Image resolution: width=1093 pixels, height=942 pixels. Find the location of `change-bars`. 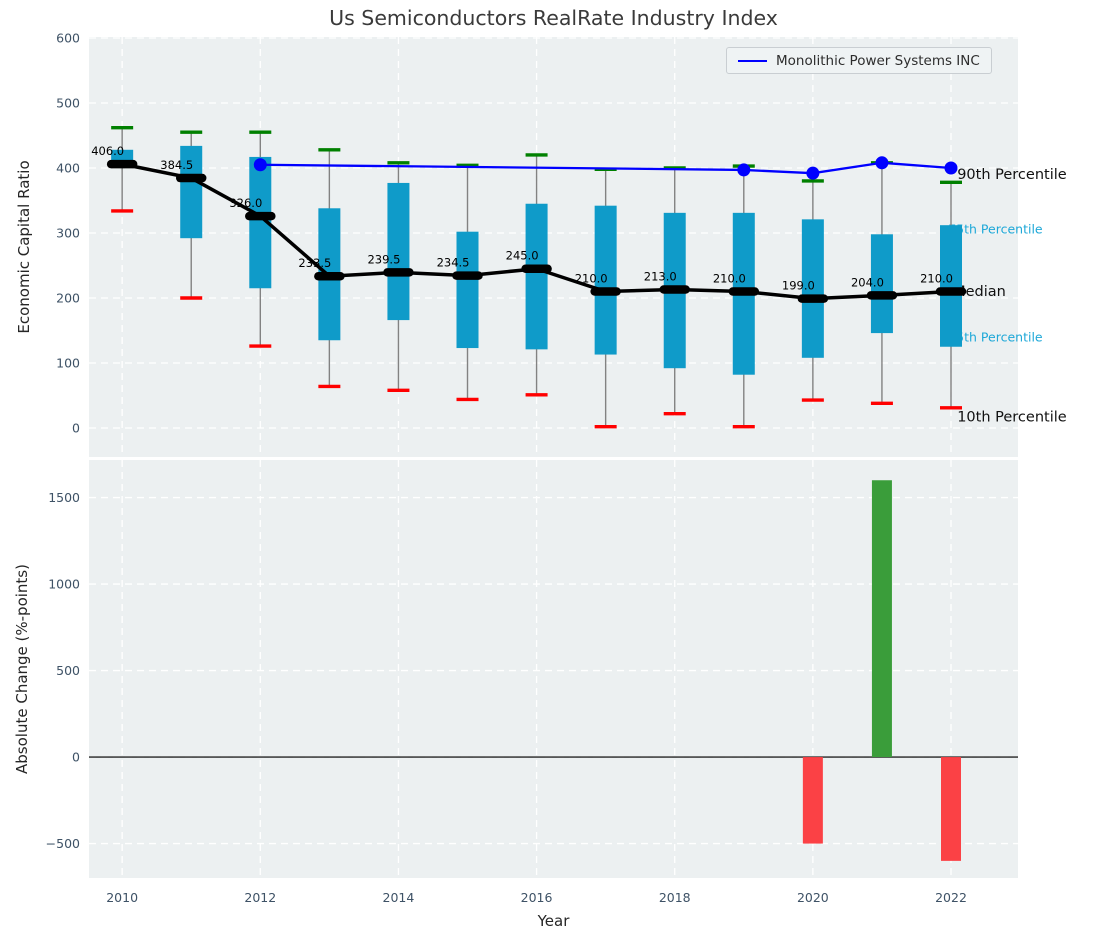

change-bars is located at coordinates (882, 670).